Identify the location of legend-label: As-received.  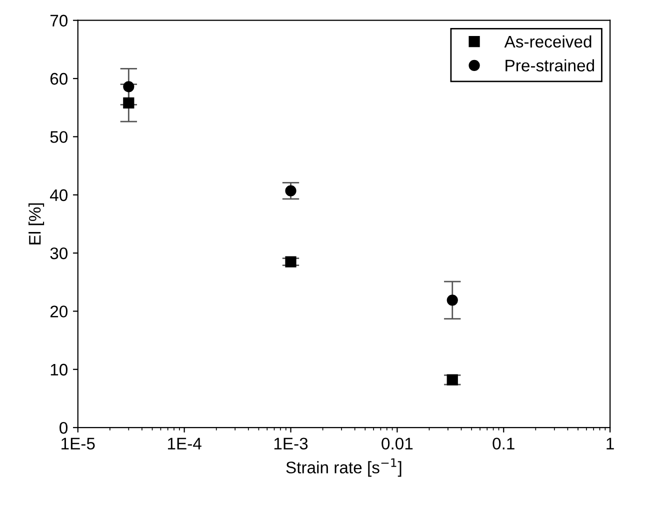
(548, 41).